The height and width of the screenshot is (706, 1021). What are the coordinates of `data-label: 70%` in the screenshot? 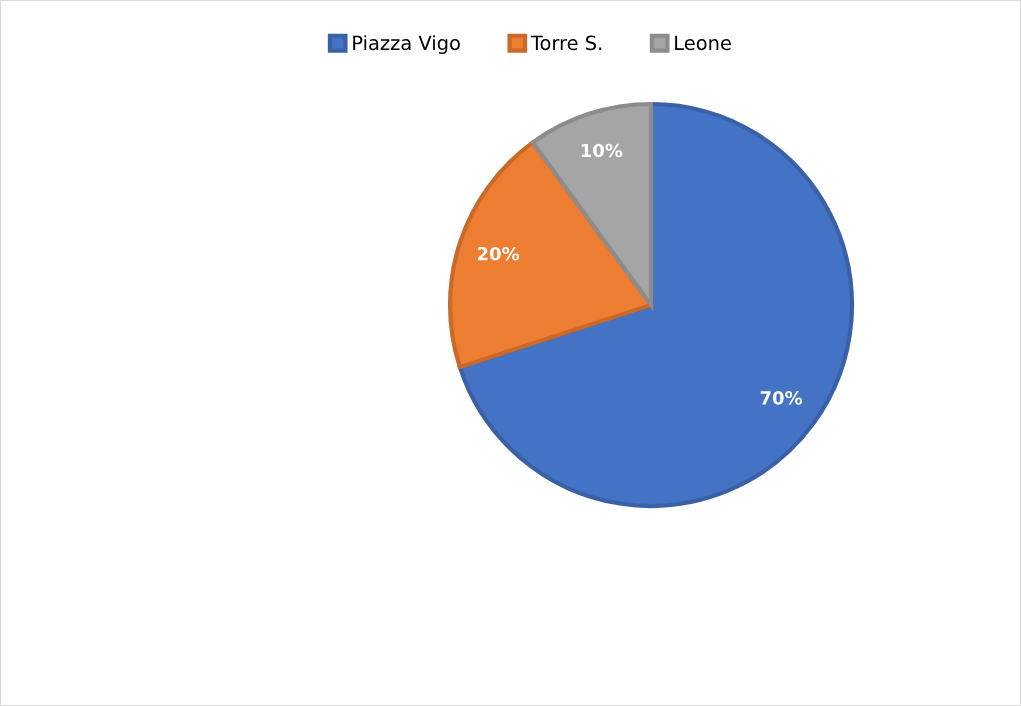 It's located at (781, 398).